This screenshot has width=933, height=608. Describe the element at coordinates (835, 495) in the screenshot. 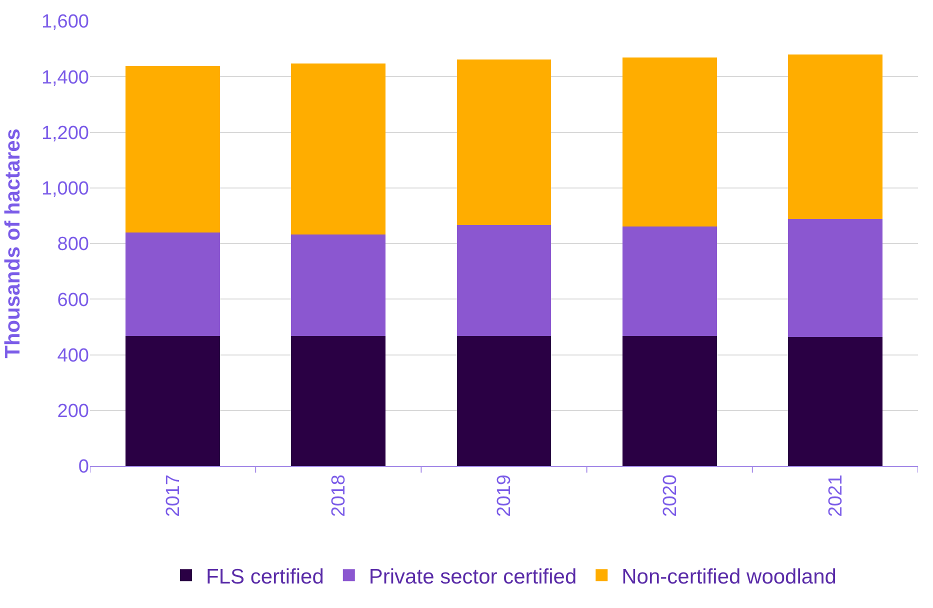

I see `x-tick-label: 2021` at that location.